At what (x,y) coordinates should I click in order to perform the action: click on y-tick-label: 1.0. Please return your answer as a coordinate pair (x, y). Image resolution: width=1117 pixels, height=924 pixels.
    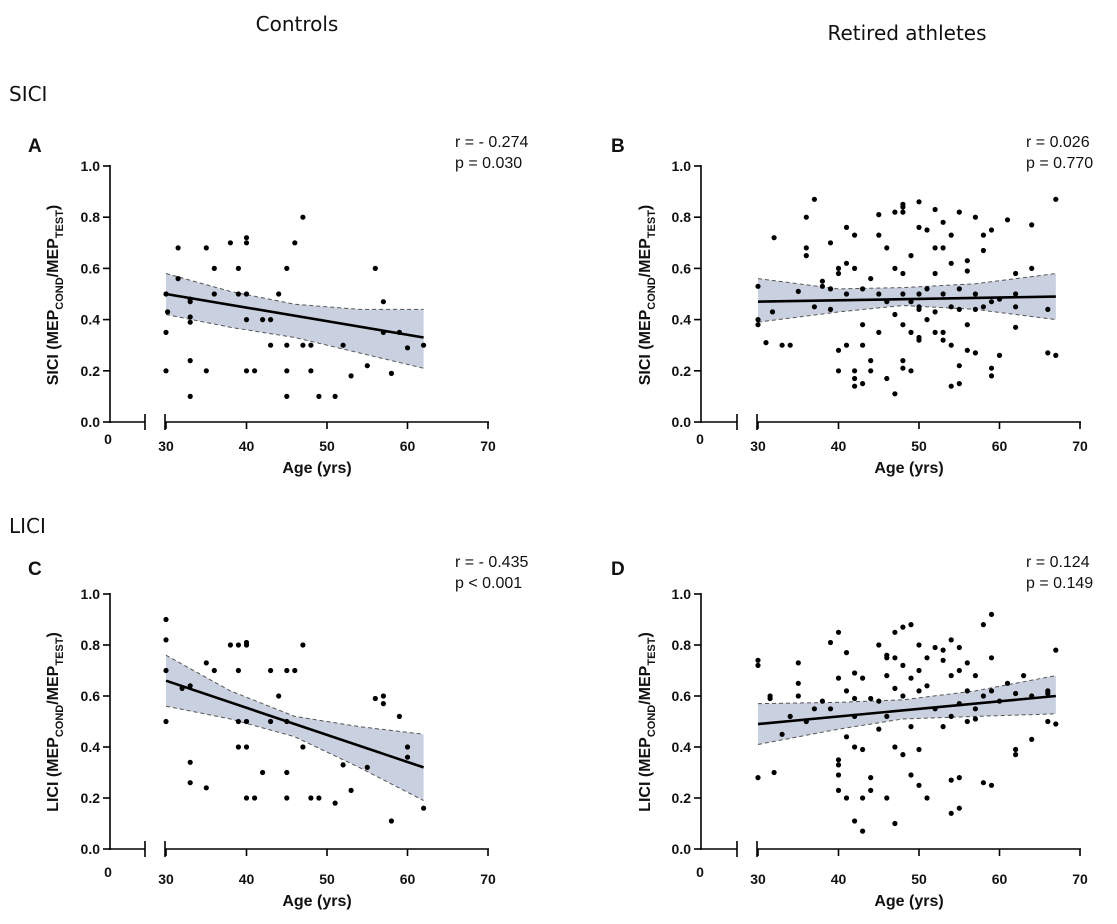
    Looking at the image, I should click on (91, 166).